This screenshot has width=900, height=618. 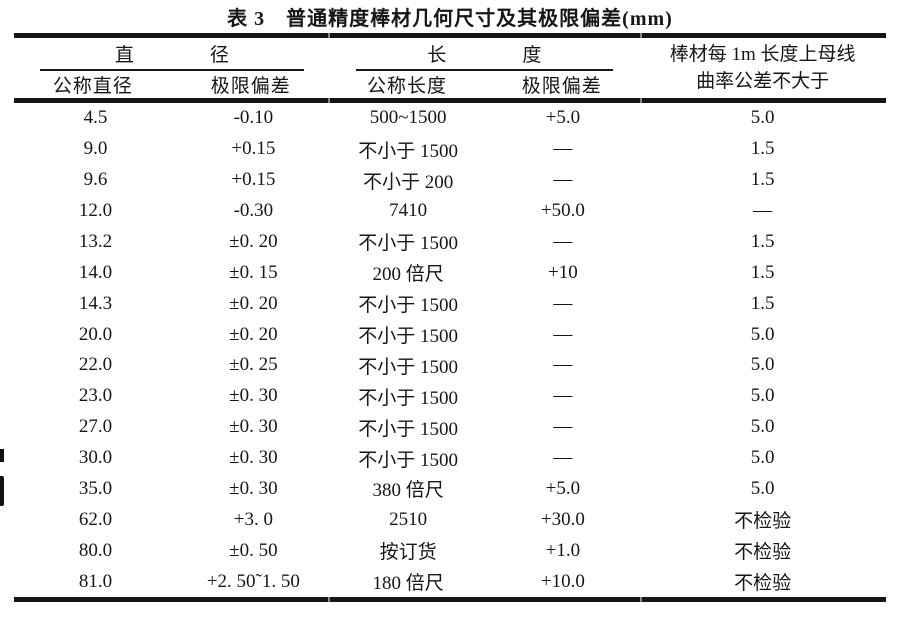 What do you see at coordinates (253, 272) in the screenshot?
I see `cell-diameter-deviation: ±0. 15` at bounding box center [253, 272].